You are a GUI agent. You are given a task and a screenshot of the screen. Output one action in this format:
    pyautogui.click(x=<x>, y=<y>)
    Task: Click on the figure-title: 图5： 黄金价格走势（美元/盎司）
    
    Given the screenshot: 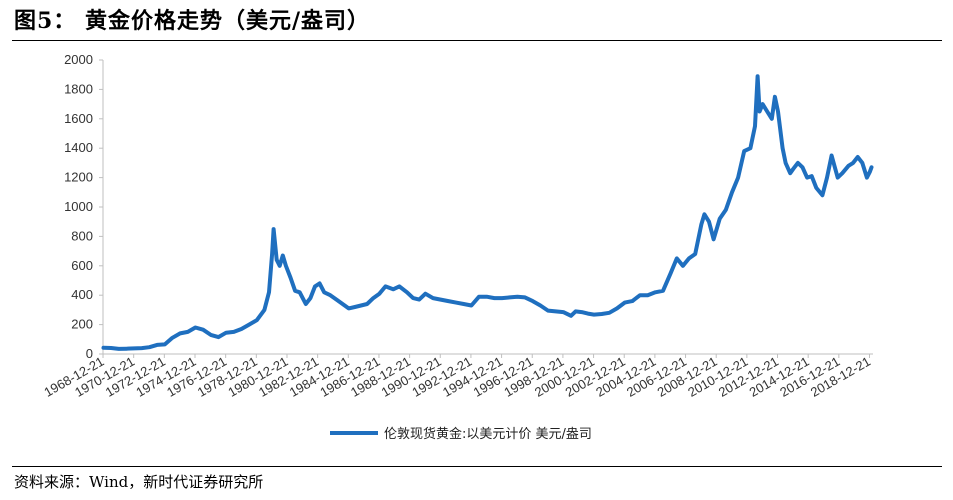 What is the action you would take?
    pyautogui.click(x=192, y=21)
    